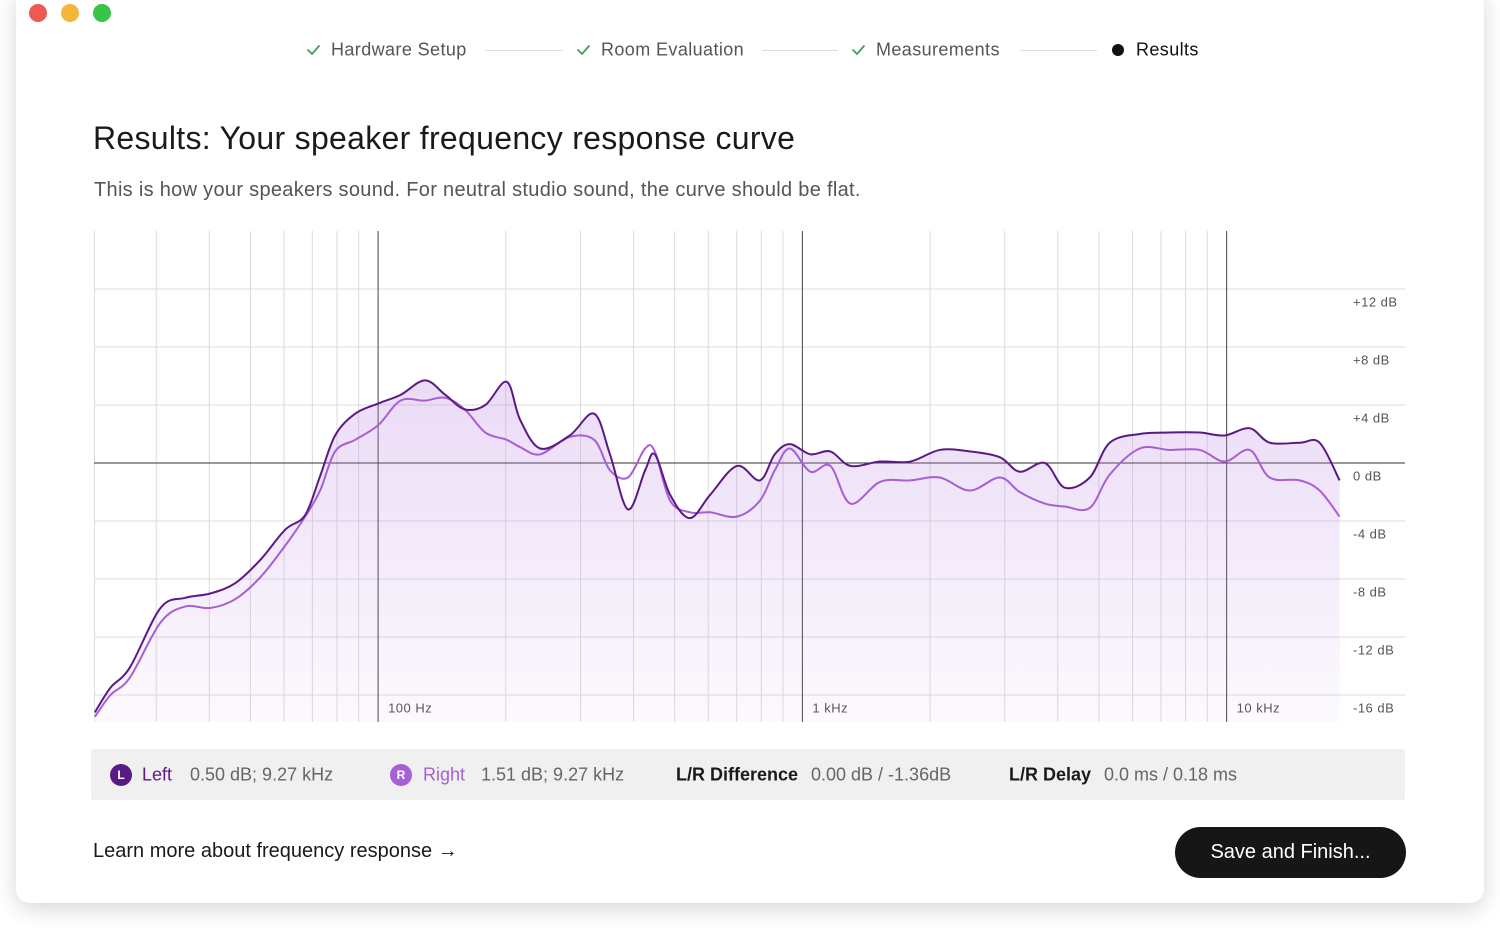 The height and width of the screenshot is (936, 1500). What do you see at coordinates (1118, 50) in the screenshot?
I see `step-dot` at bounding box center [1118, 50].